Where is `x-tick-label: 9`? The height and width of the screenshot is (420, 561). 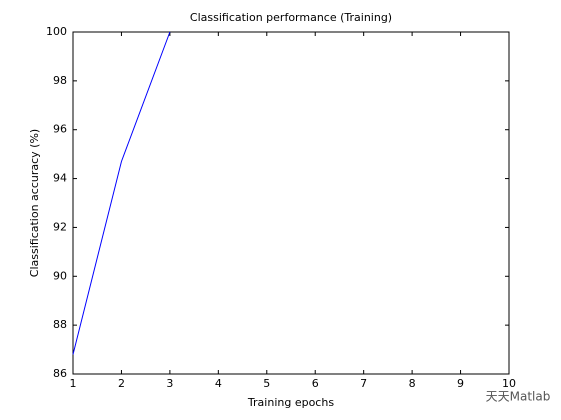 x-tick-label: 9 is located at coordinates (460, 383).